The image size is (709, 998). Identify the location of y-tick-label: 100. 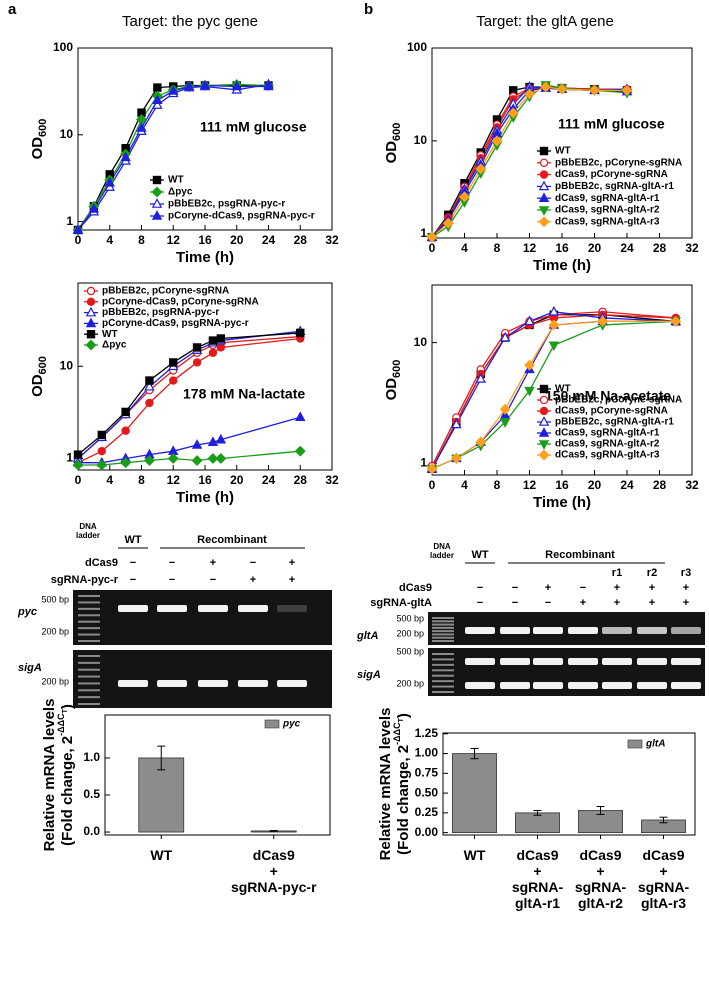
(63, 47).